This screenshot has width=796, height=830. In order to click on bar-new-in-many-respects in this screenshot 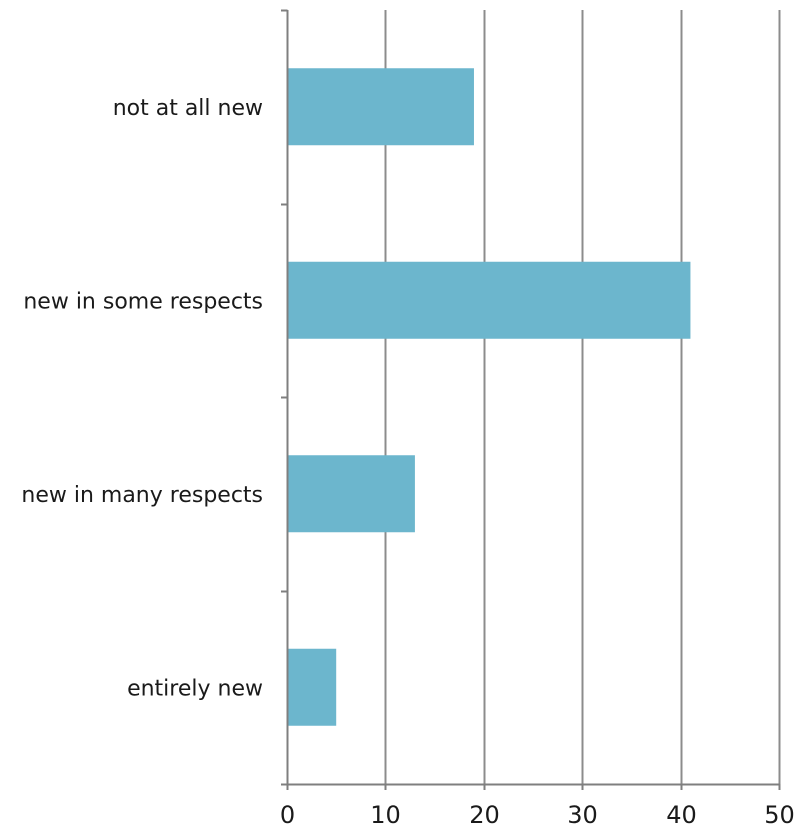, I will do `click(351, 494)`.